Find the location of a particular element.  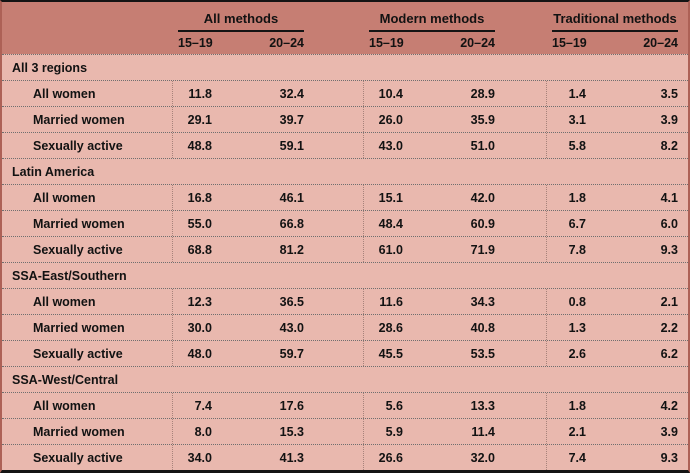

column-group-0: All methods is located at coordinates (267, 21).